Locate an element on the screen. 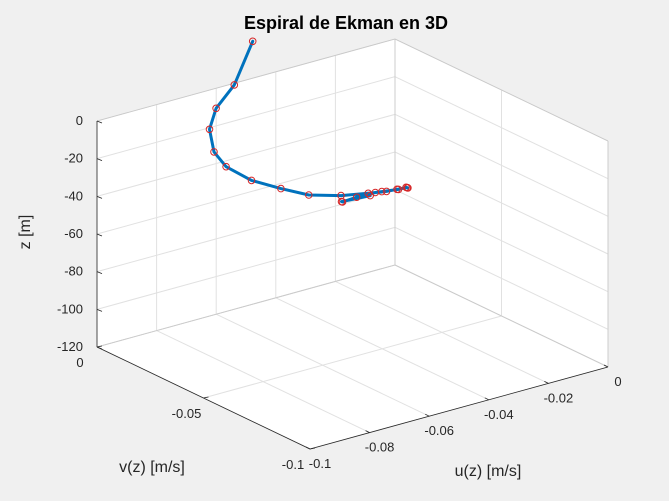  y-tick-label: -0.05 is located at coordinates (187, 413).